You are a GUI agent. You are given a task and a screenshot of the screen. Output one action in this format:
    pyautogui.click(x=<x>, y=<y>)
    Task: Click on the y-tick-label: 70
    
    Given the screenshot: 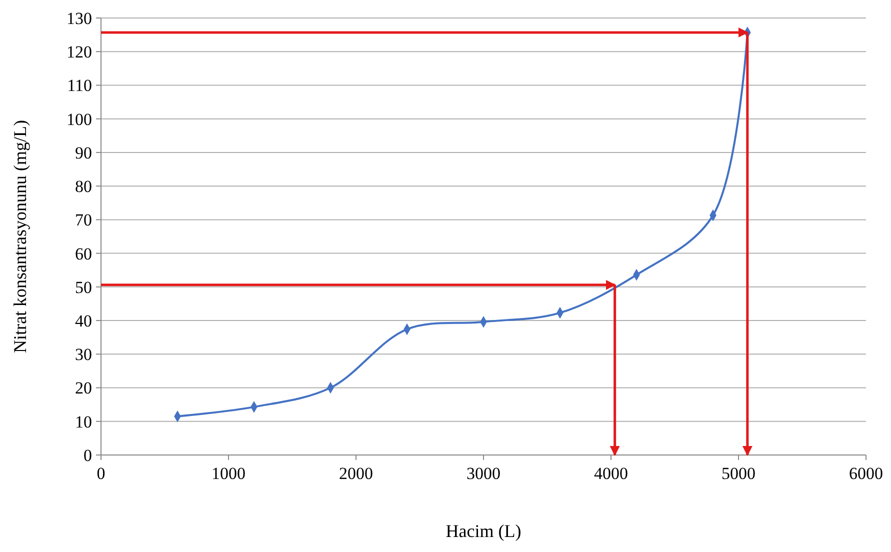 What is the action you would take?
    pyautogui.click(x=83, y=220)
    